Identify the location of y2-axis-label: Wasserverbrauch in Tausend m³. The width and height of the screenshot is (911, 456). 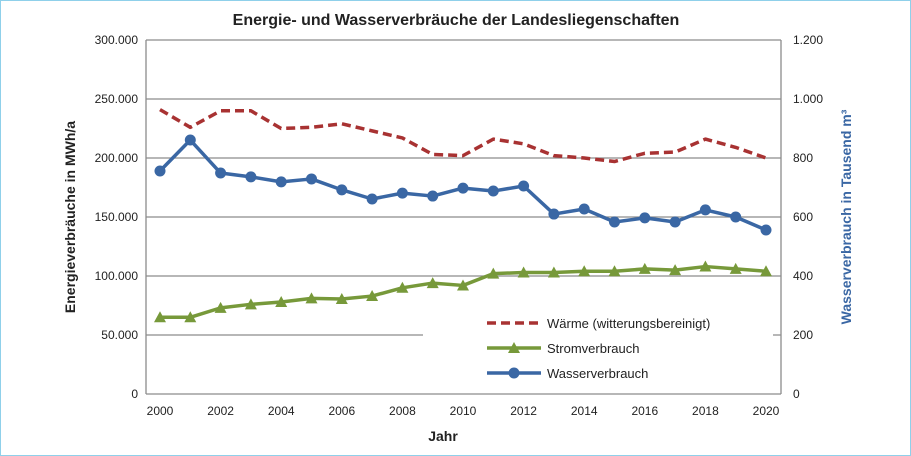
(846, 216).